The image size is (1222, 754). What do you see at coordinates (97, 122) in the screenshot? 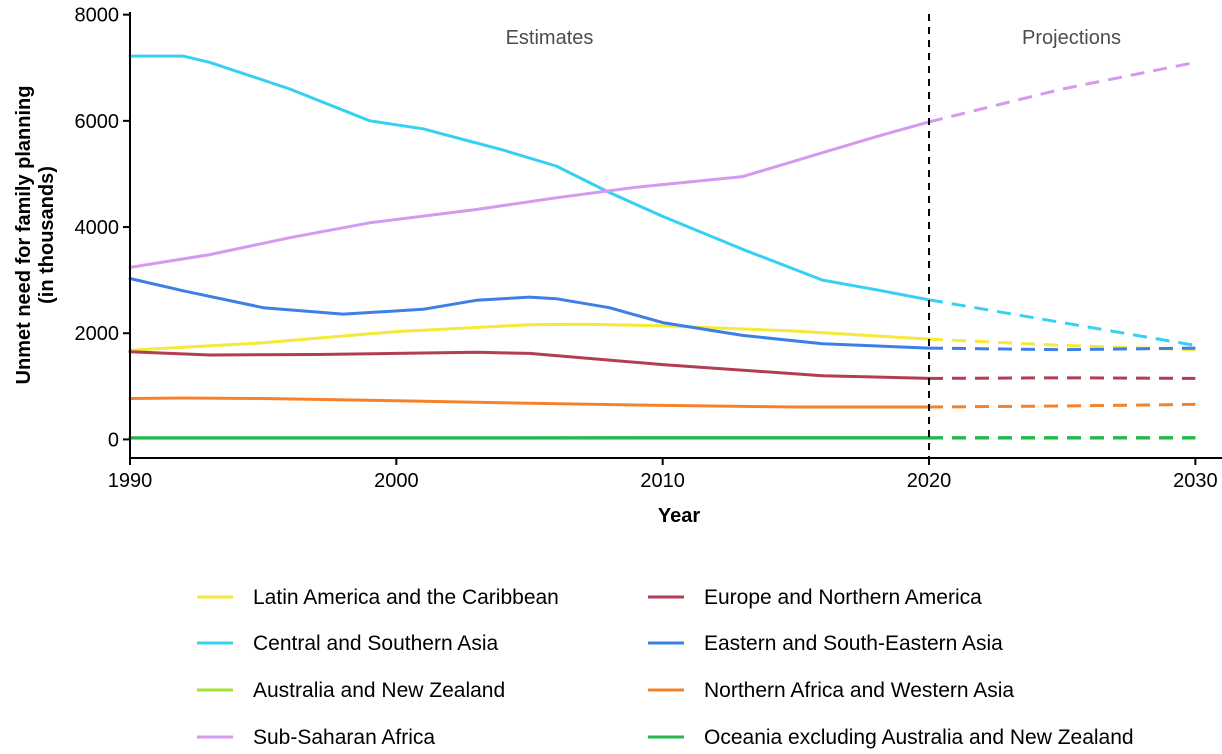
I see `y-tick-label-6000: 6000` at bounding box center [97, 122].